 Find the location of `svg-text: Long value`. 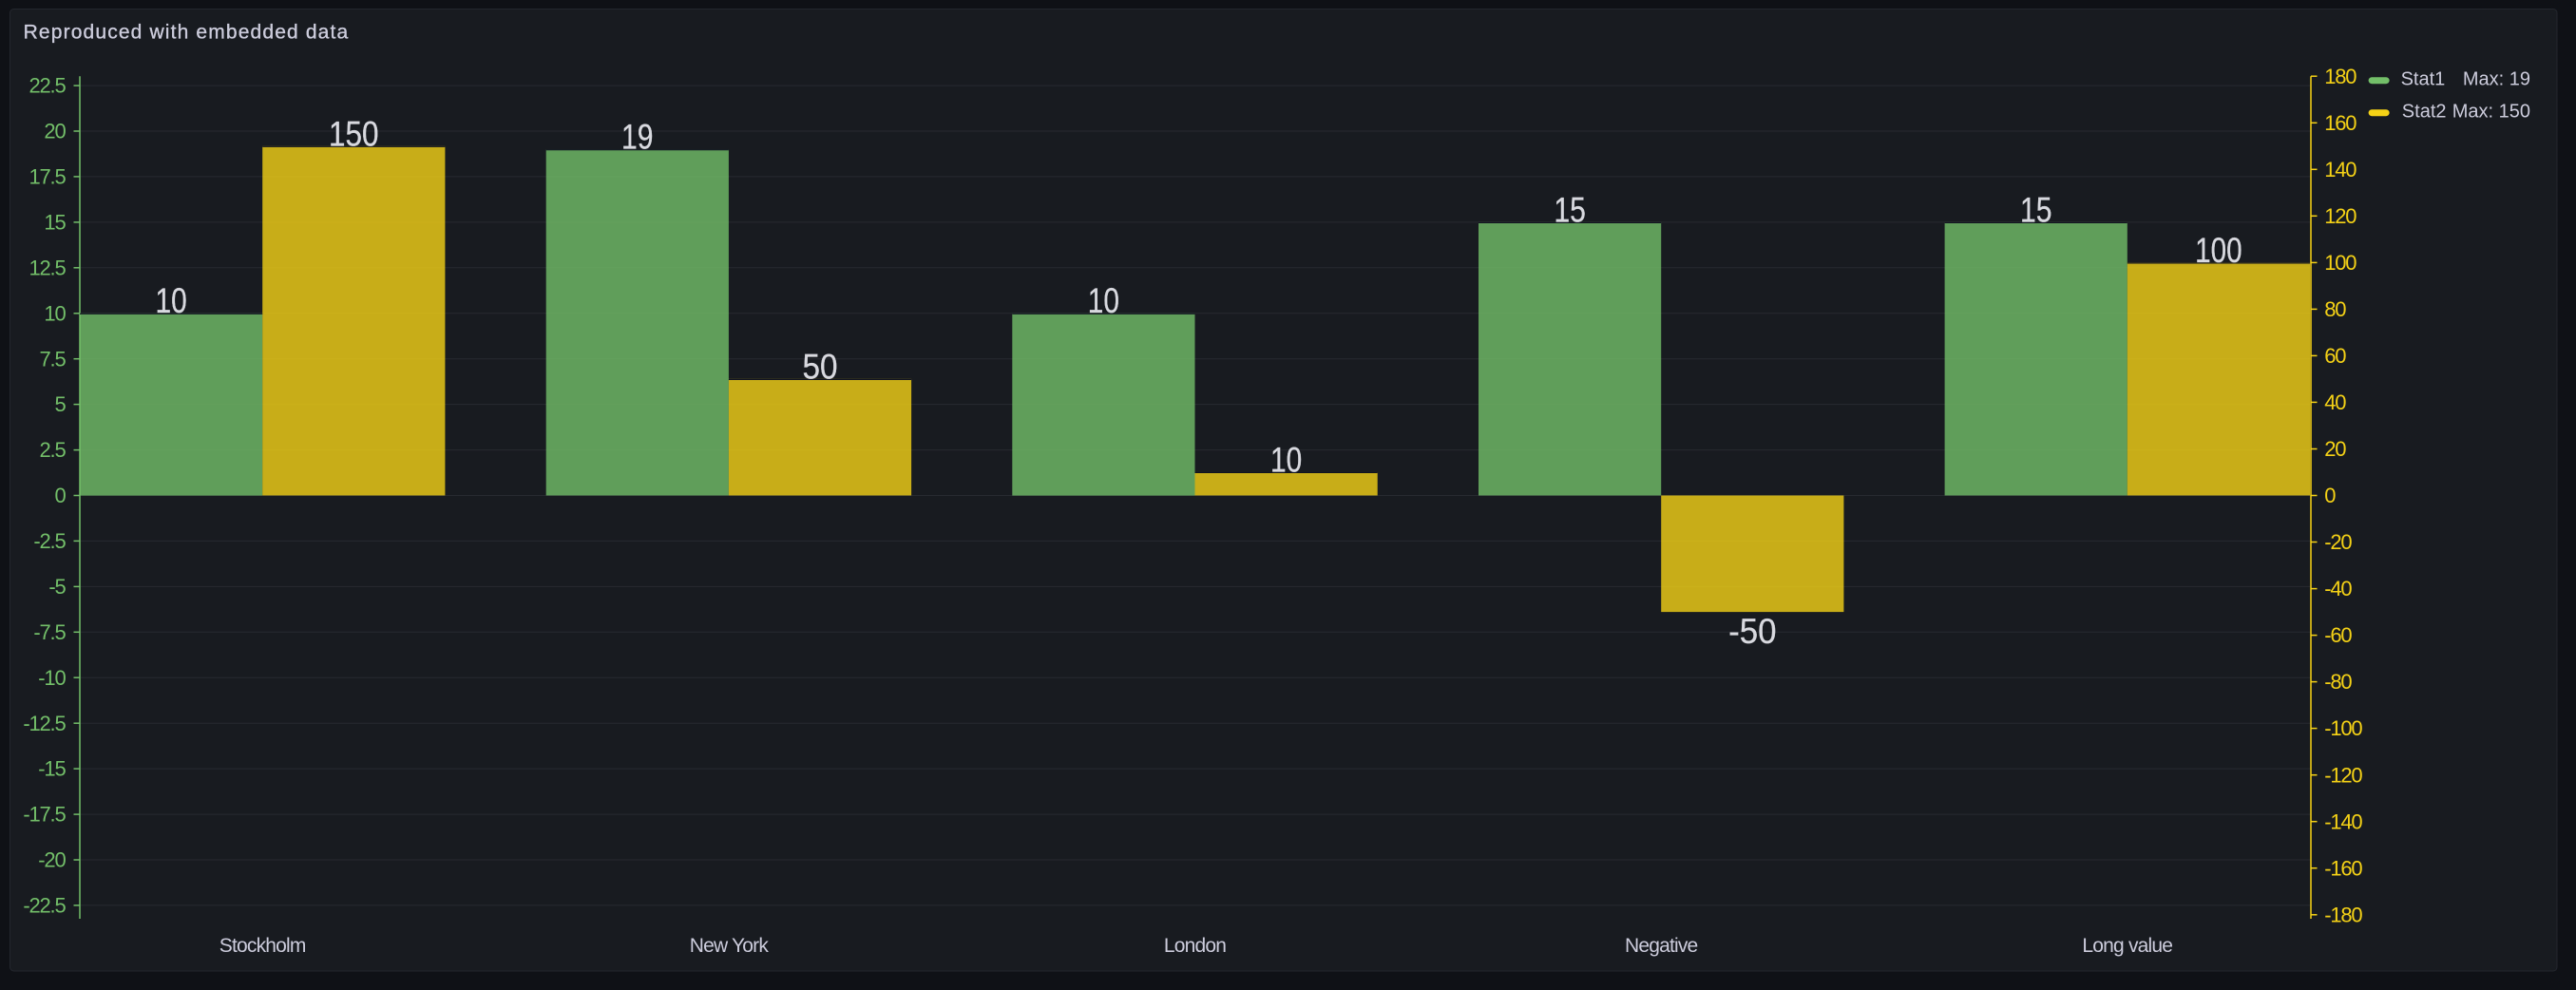

svg-text: Long value is located at coordinates (2127, 946).